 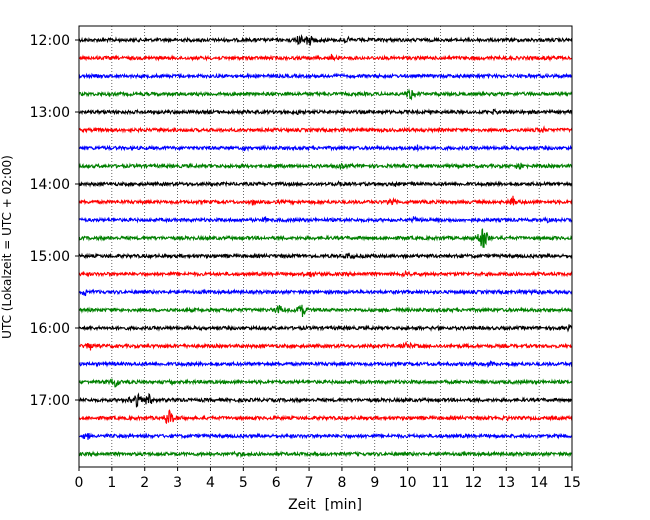 I want to click on y-axis-ticks: 12:00 13:00 14:00 15:00 16:00 17:00, so click(x=54, y=221).